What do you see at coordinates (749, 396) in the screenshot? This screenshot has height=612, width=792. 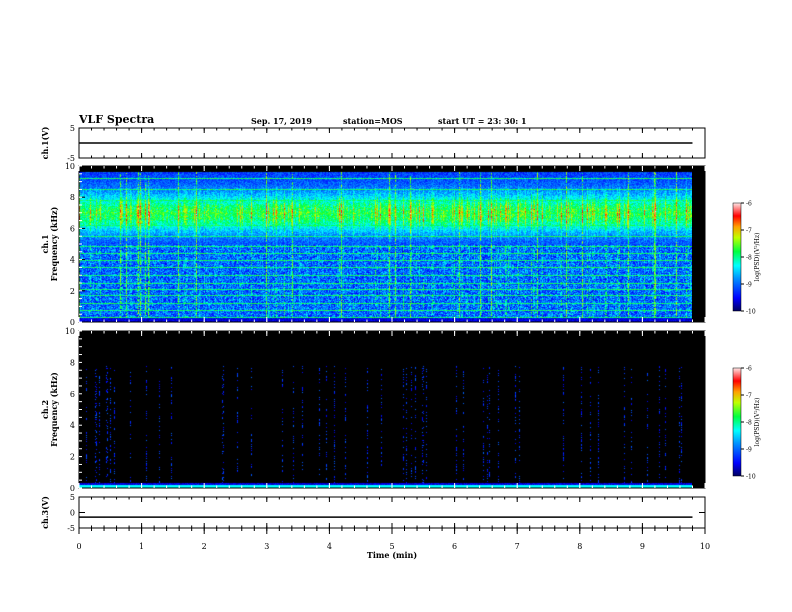 I see `ch2-colorbar-tick-label: -7` at bounding box center [749, 396].